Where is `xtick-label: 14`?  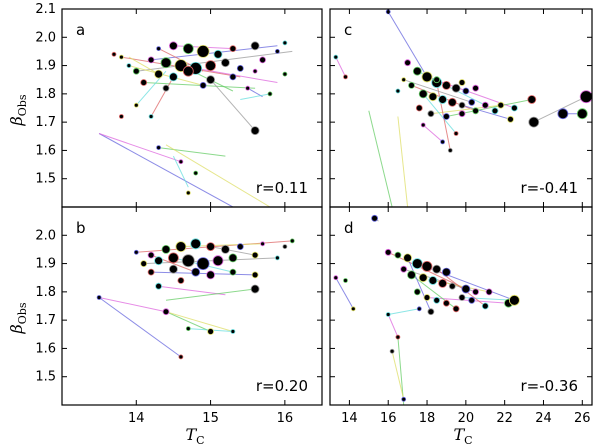 xtick-label: 14 is located at coordinates (136, 418).